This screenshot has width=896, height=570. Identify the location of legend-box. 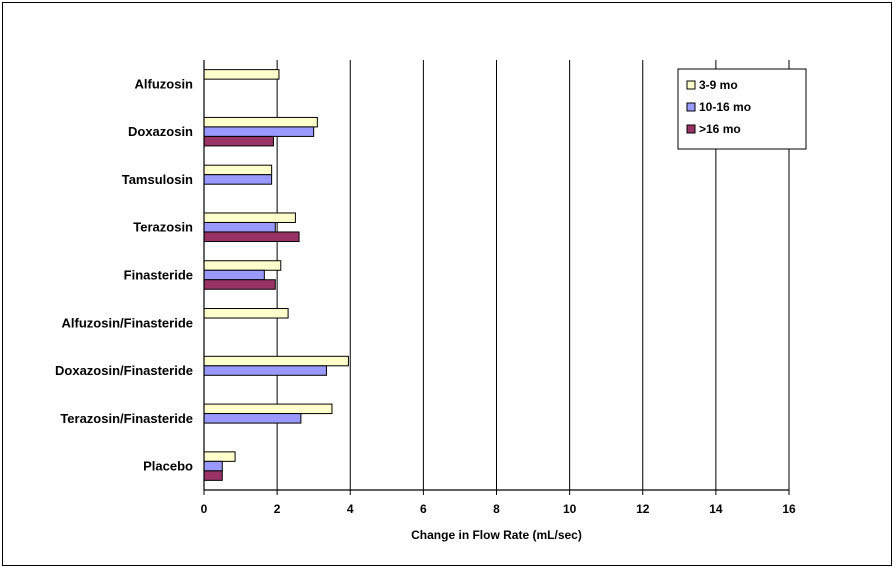
(742, 109).